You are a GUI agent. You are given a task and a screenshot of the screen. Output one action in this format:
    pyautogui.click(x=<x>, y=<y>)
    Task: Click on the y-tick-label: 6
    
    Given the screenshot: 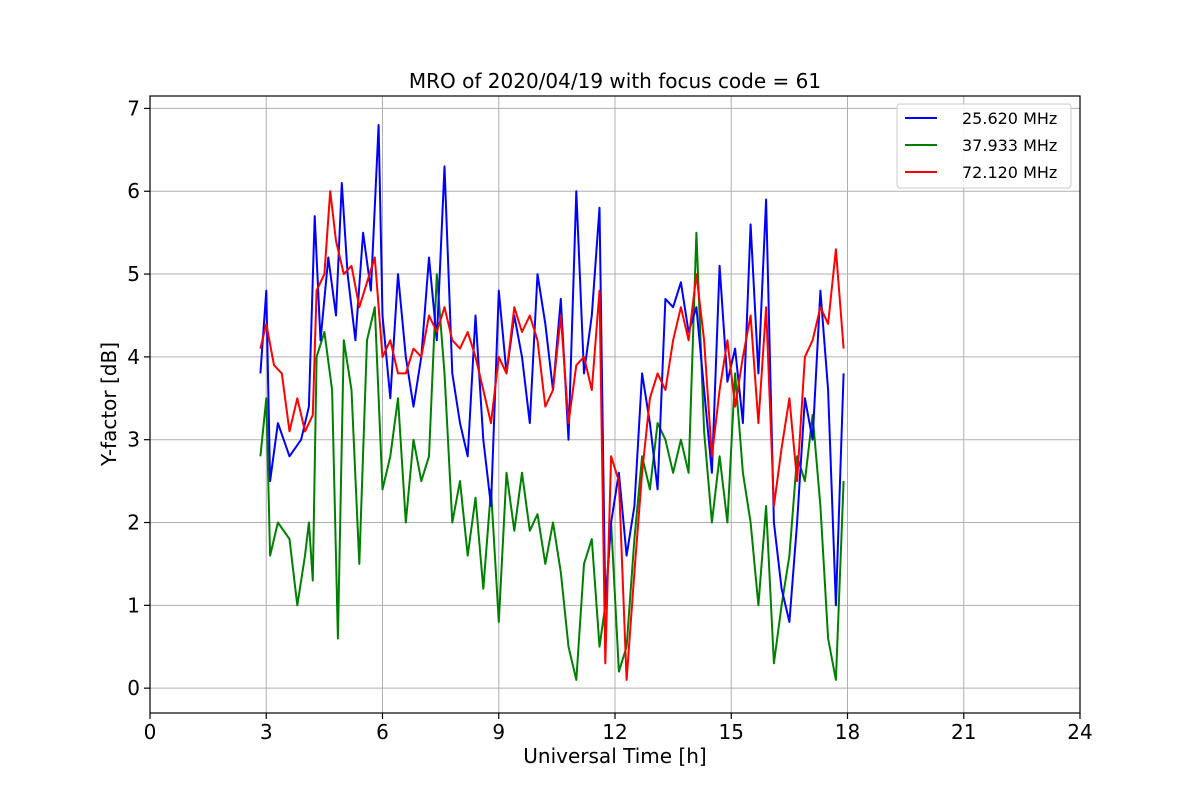 What is the action you would take?
    pyautogui.click(x=133, y=191)
    